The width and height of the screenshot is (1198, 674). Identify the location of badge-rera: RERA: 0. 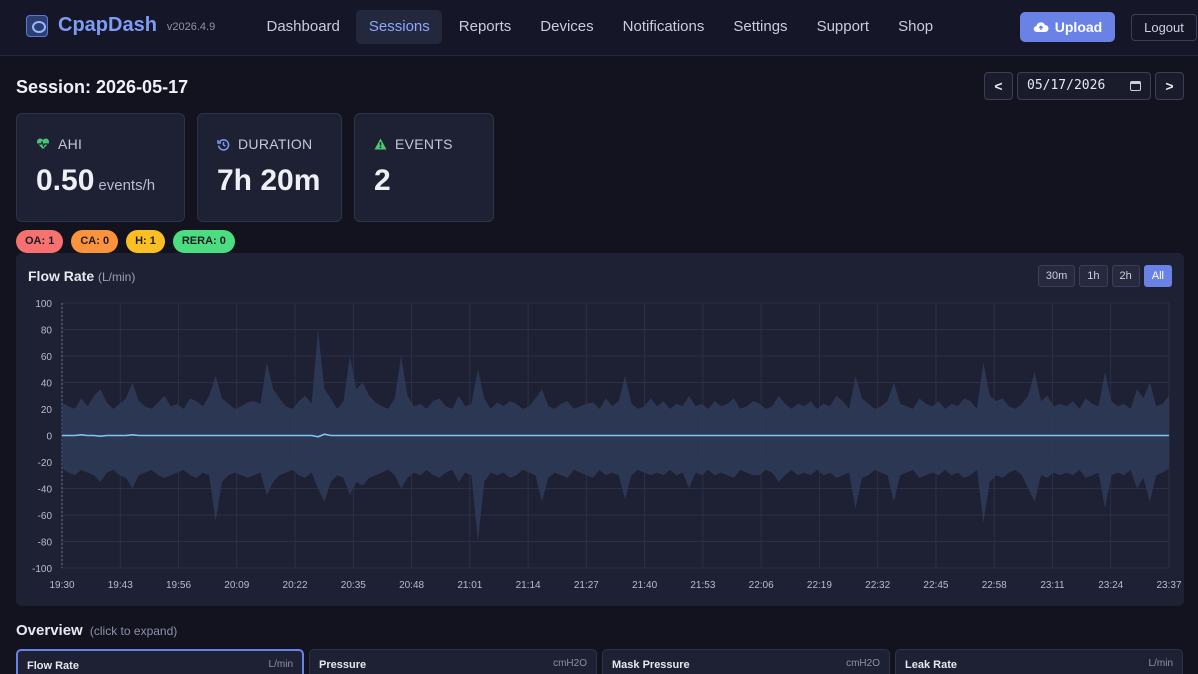
(203, 241).